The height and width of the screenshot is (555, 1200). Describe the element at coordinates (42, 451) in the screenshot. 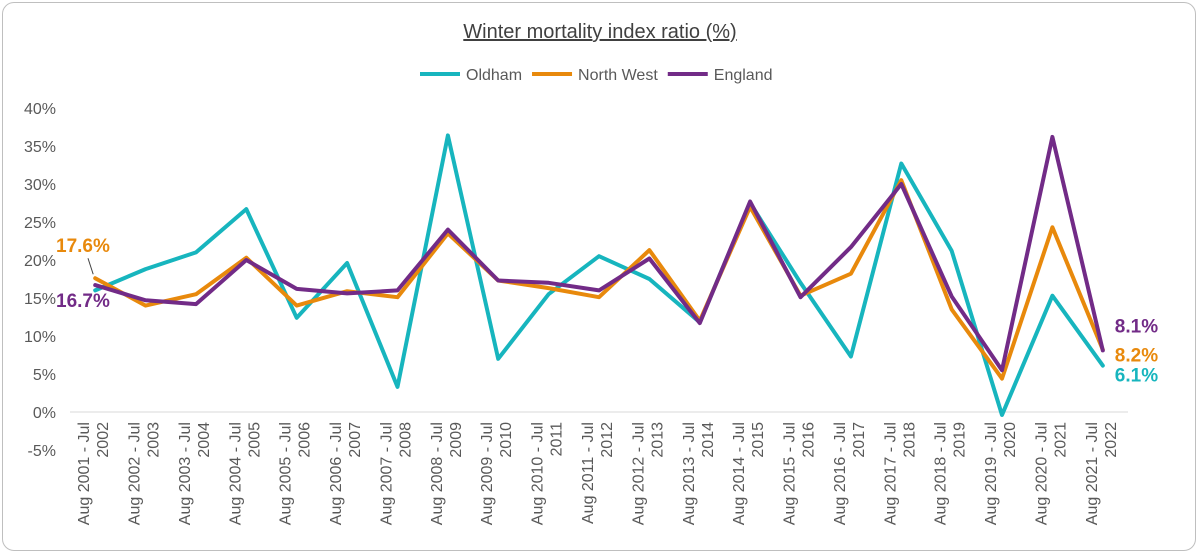

I see `y-tick-label: -5%` at that location.